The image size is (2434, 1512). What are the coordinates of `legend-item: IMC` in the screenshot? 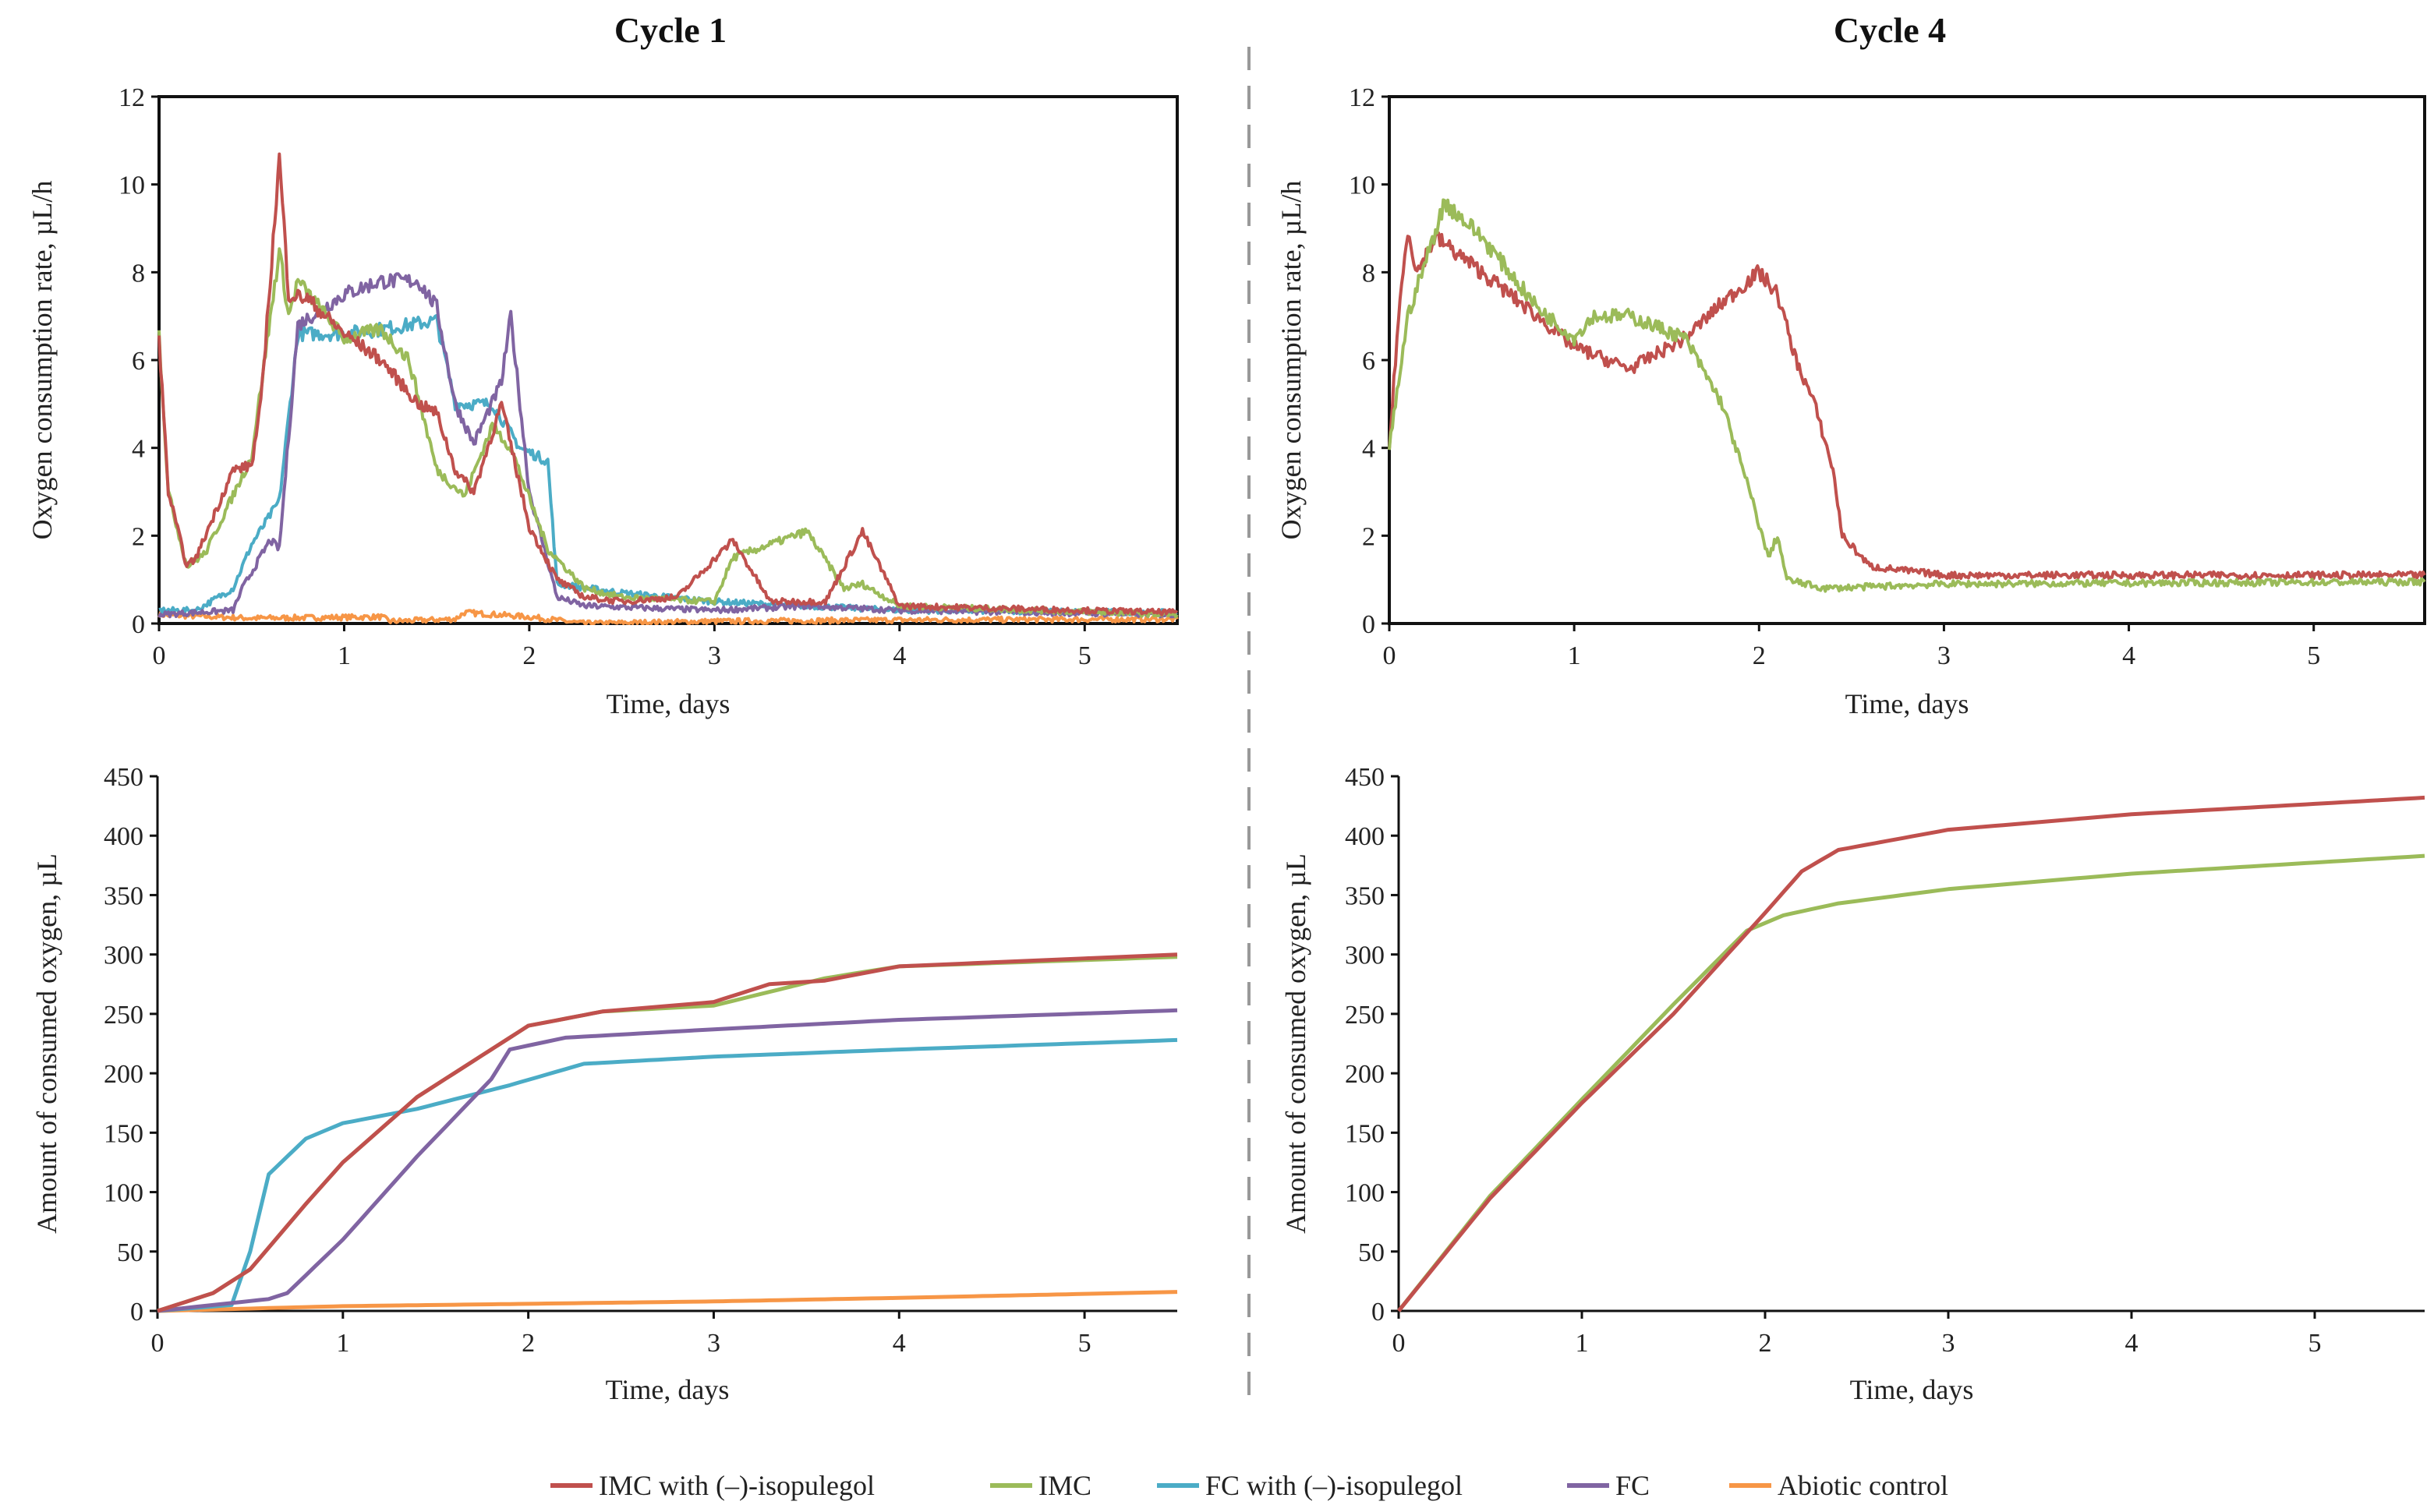 It's located at (1040, 1485).